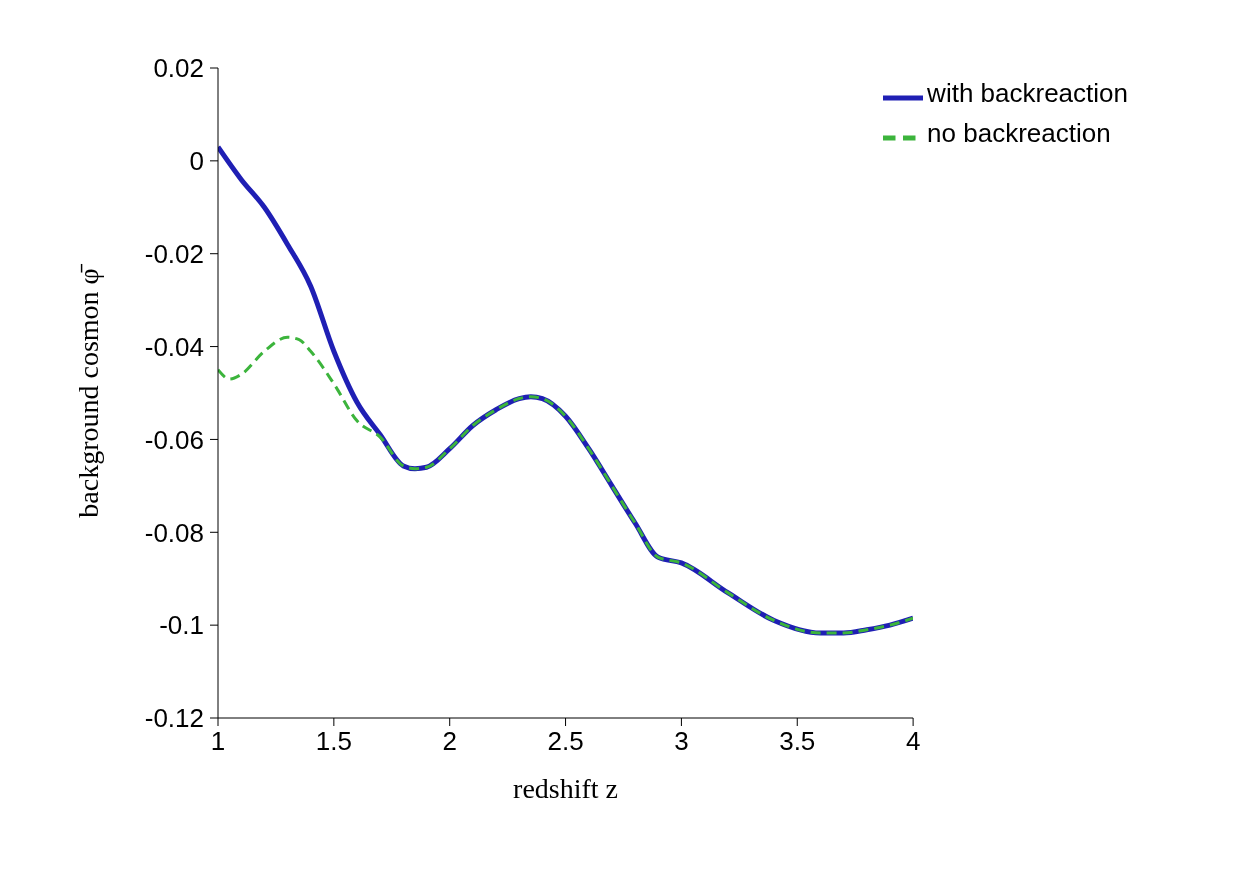 The width and height of the screenshot is (1238, 879). What do you see at coordinates (449, 741) in the screenshot?
I see `x-tick-label: 2` at bounding box center [449, 741].